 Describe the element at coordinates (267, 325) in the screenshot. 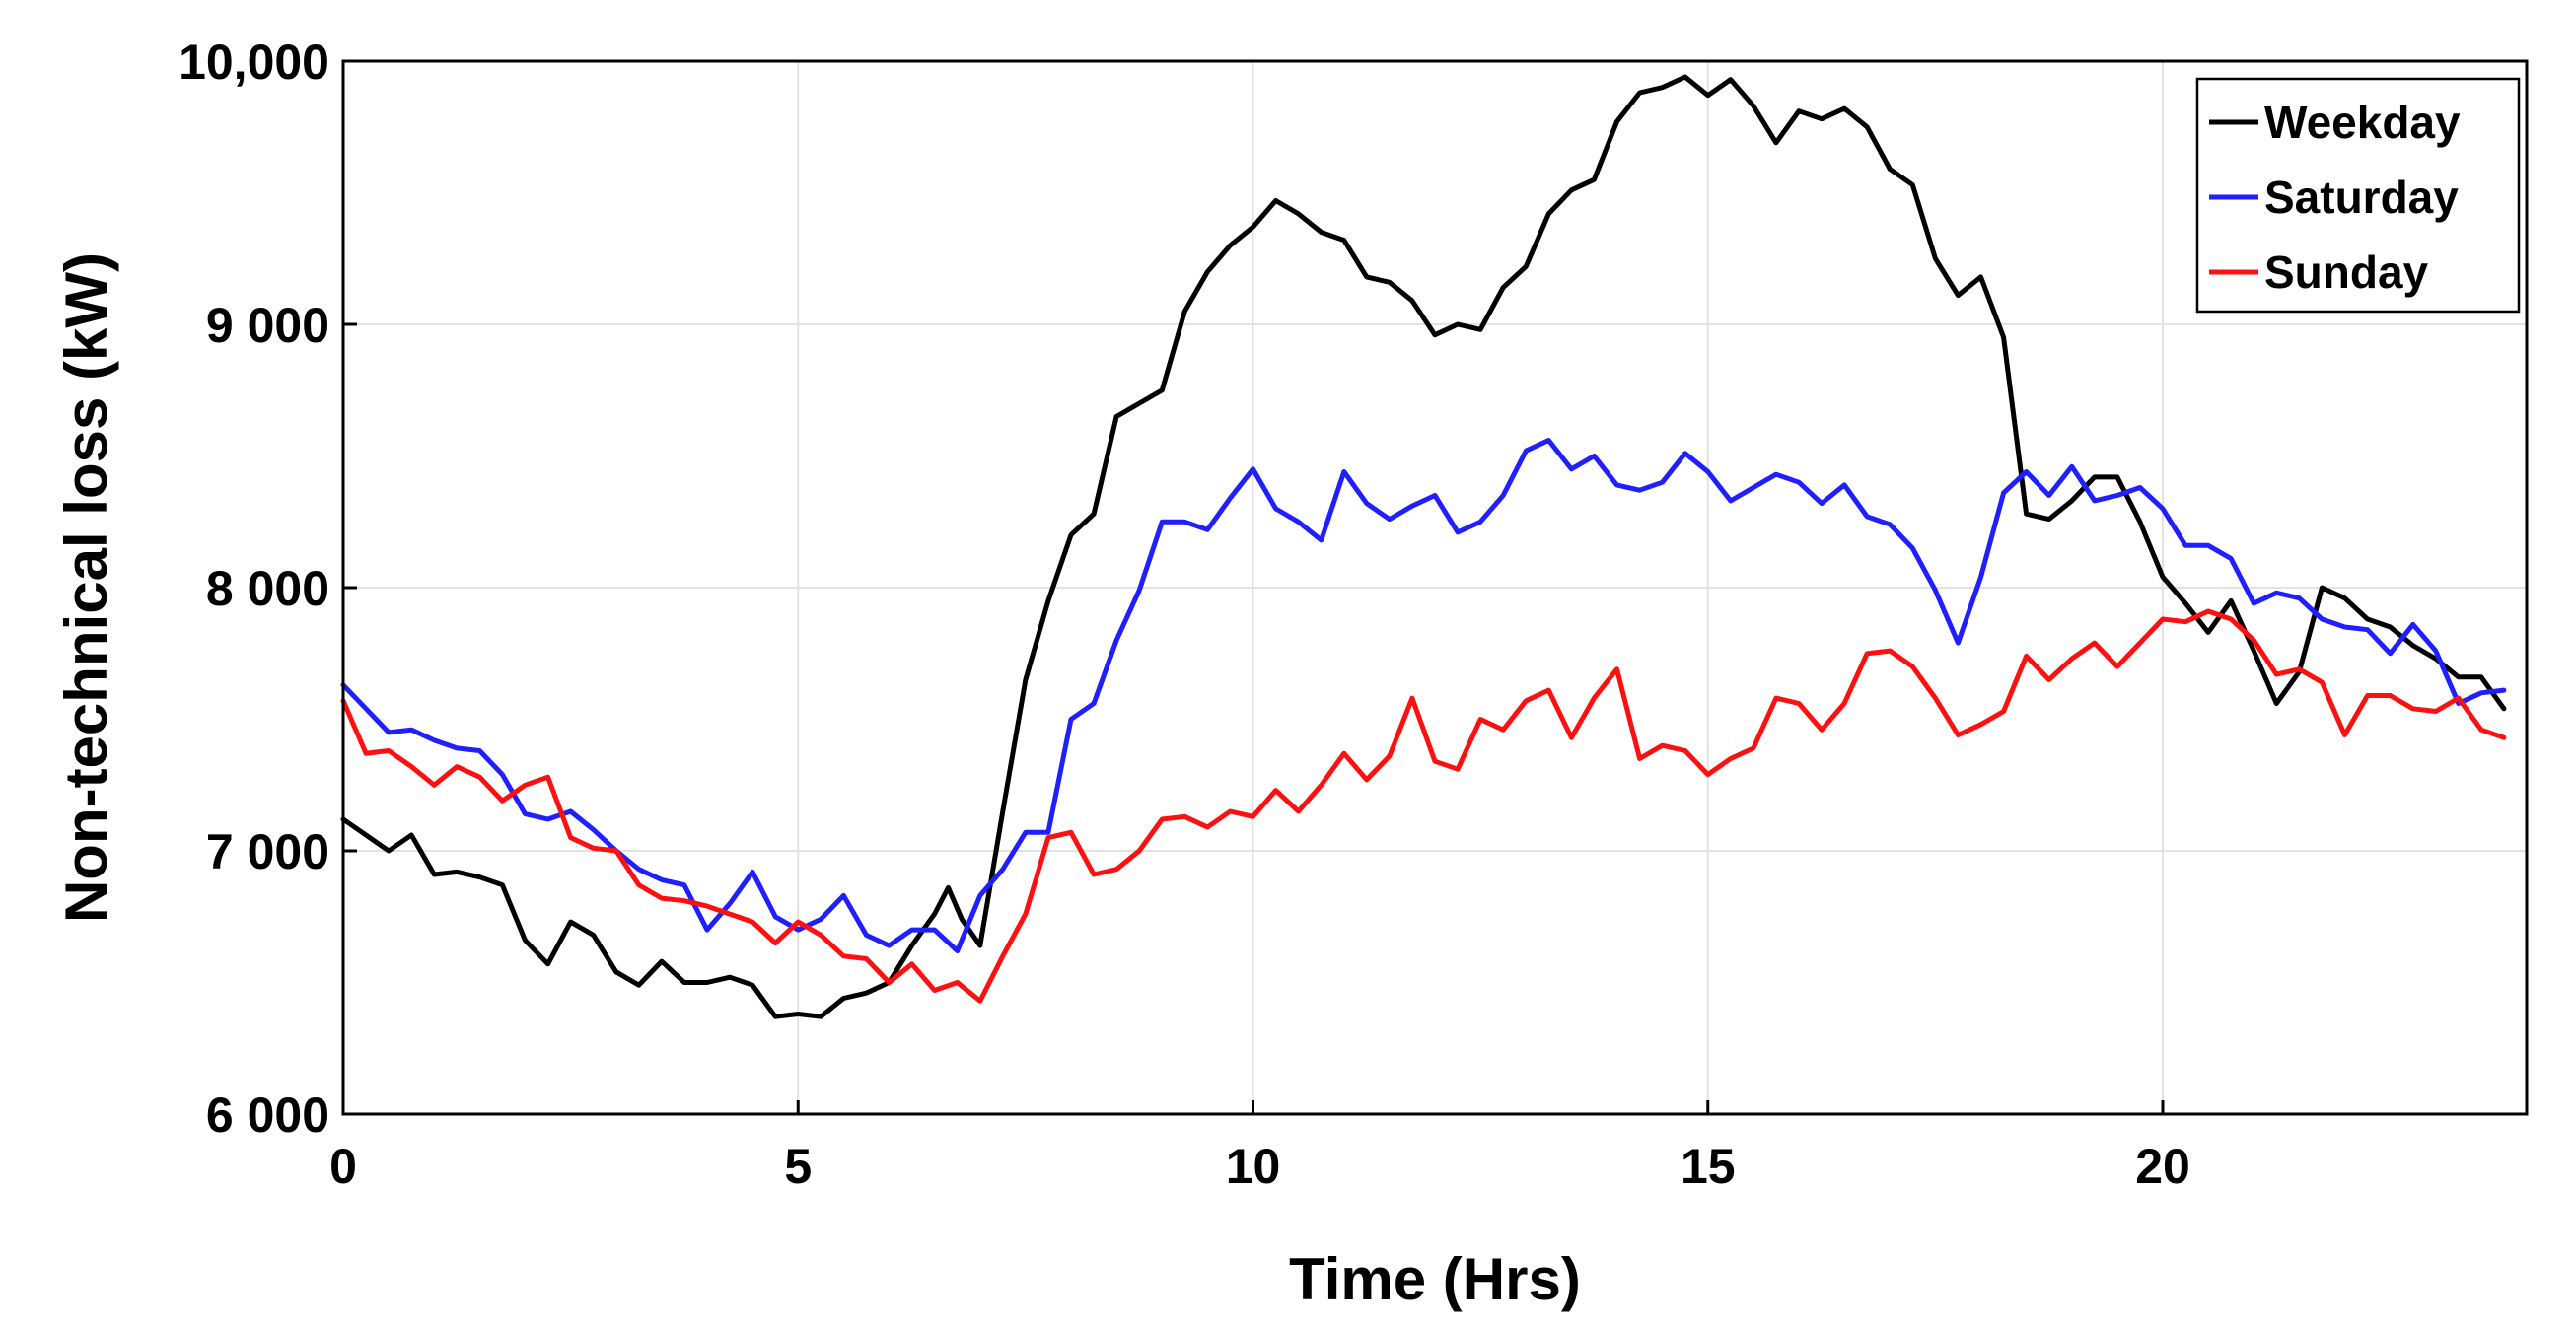

I see `y-tick-label: 9 000` at that location.